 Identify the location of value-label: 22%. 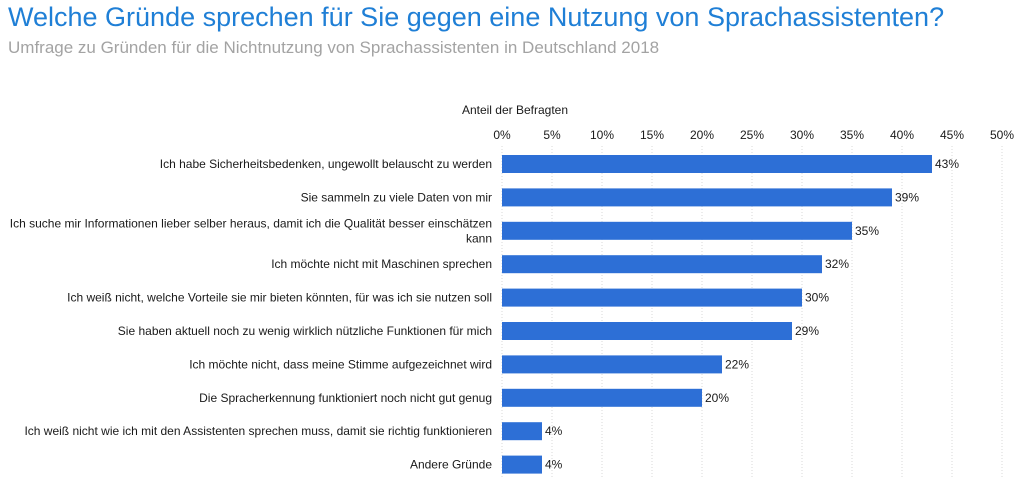
(737, 364).